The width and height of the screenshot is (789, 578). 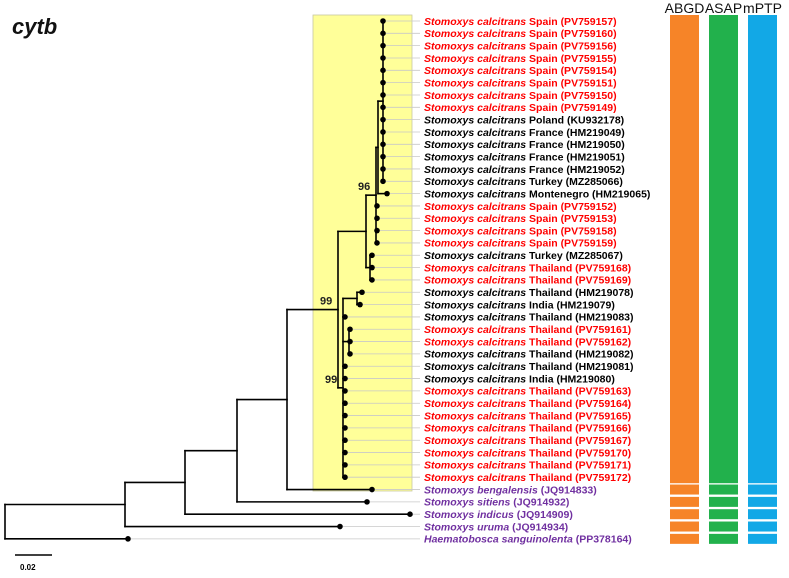 I want to click on scale-bar-label: 0.02, so click(x=28, y=567).